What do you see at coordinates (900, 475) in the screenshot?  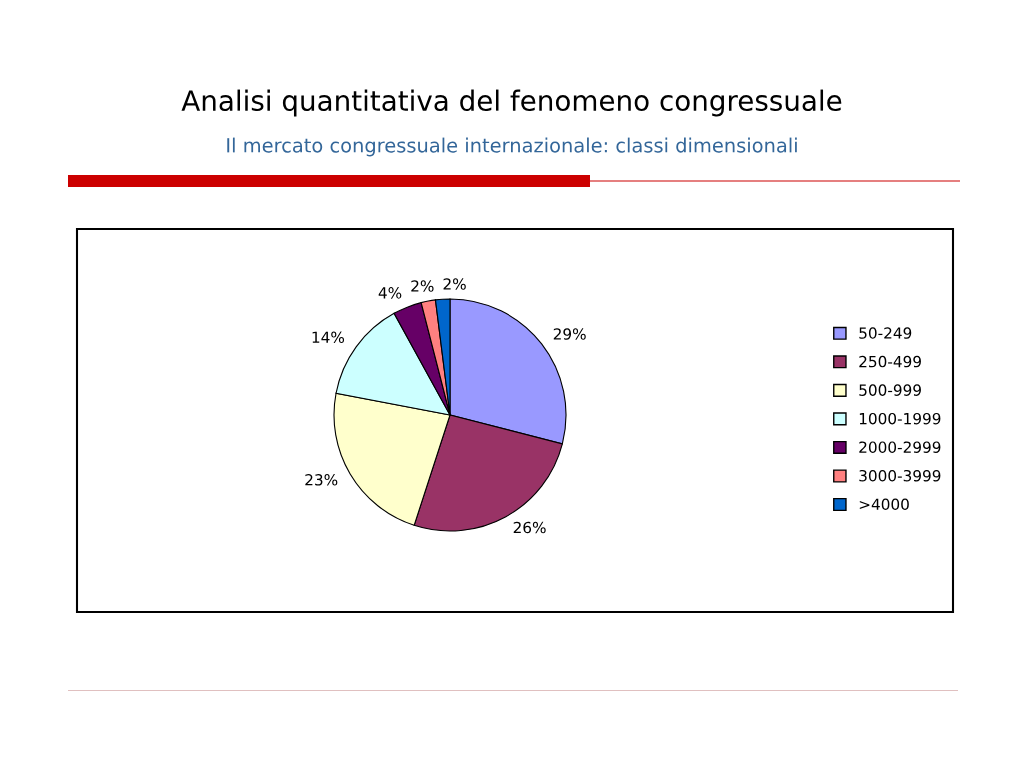 I see `legend-label: 3000-3999` at bounding box center [900, 475].